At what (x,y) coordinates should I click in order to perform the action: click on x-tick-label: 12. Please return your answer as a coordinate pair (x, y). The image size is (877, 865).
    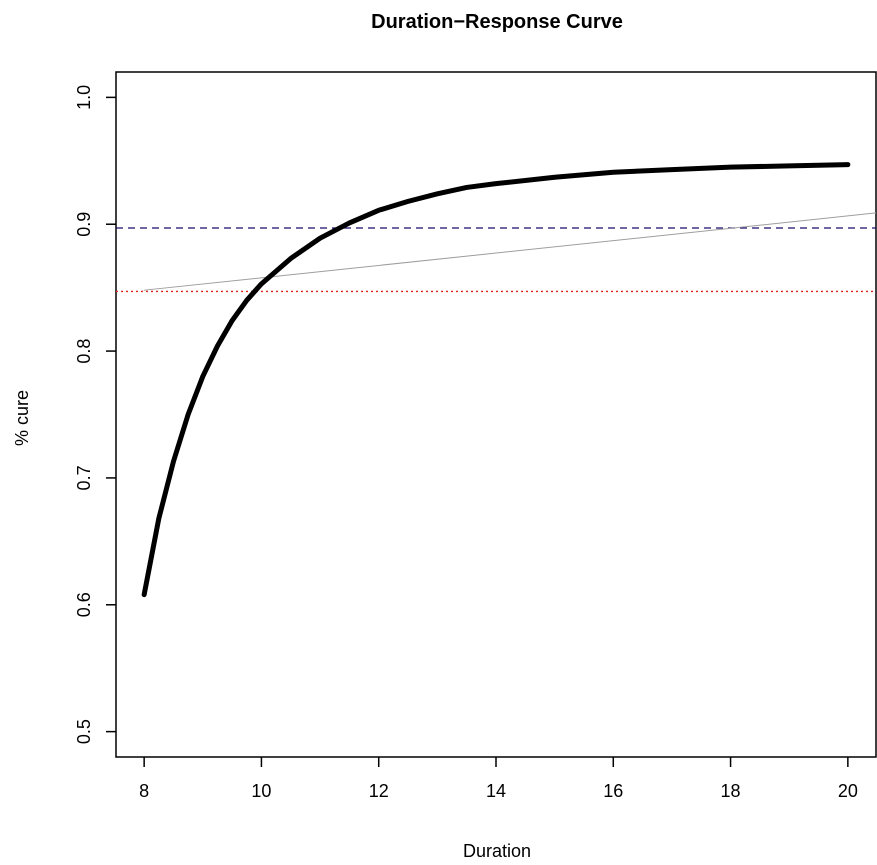
    Looking at the image, I should click on (379, 791).